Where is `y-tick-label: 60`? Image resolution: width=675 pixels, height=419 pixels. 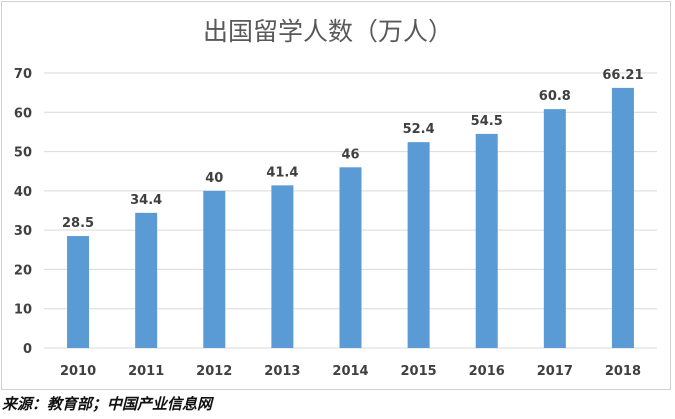
y-tick-label: 60 is located at coordinates (23, 113).